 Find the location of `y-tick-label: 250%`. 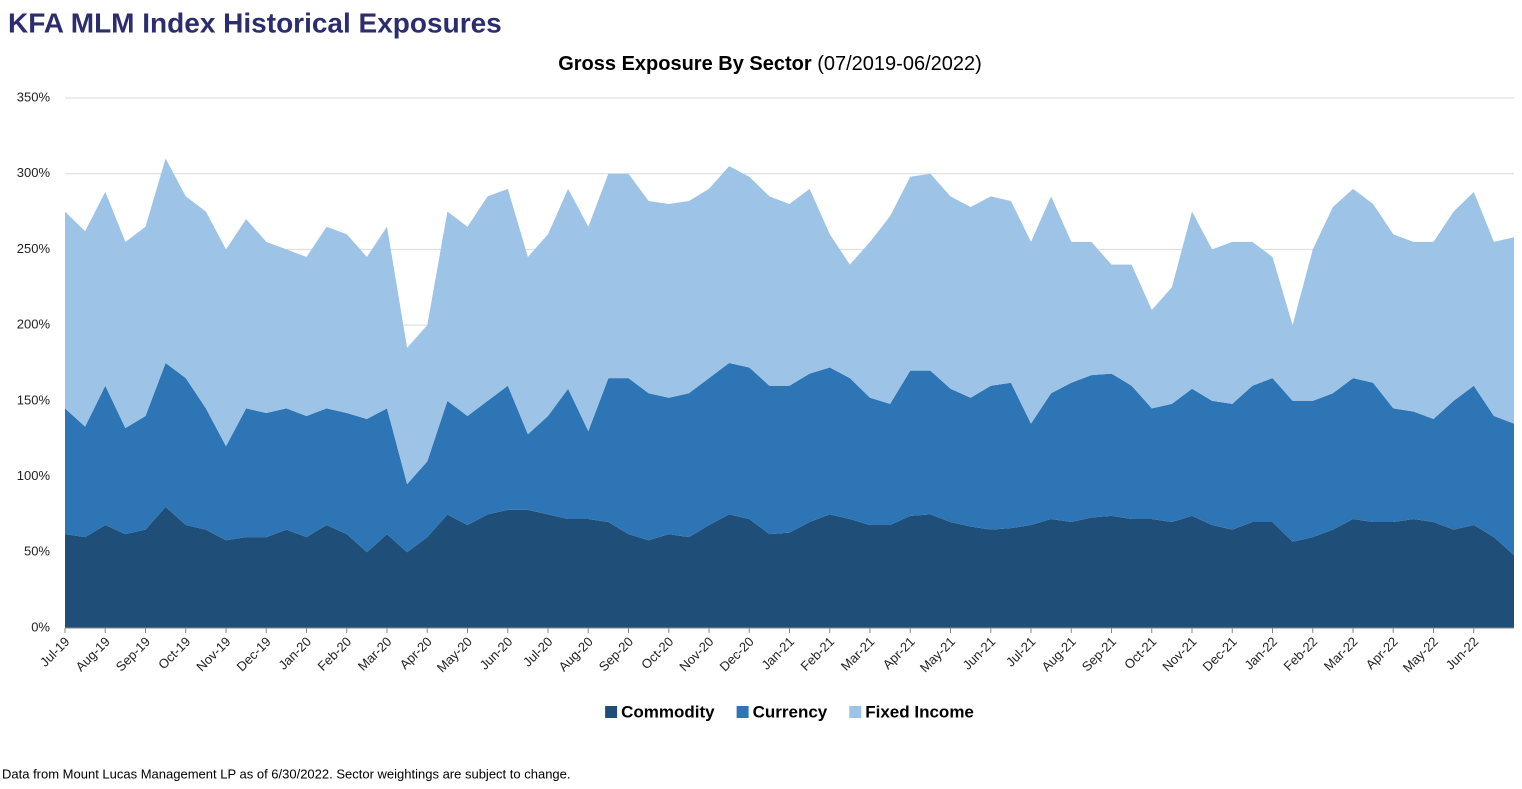

y-tick-label: 250% is located at coordinates (34, 248).